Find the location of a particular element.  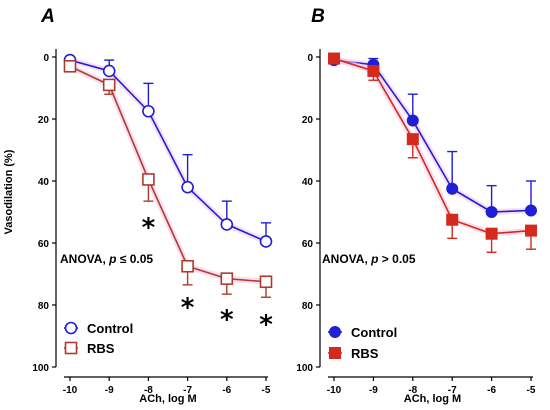

panel-letter: A is located at coordinates (47, 16).